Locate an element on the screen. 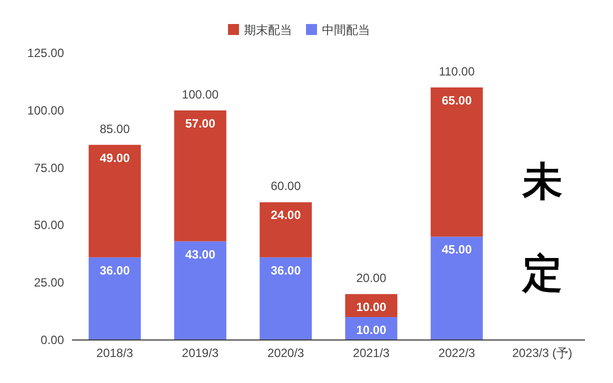 The width and height of the screenshot is (613, 383). data-label: 45.00 is located at coordinates (457, 249).